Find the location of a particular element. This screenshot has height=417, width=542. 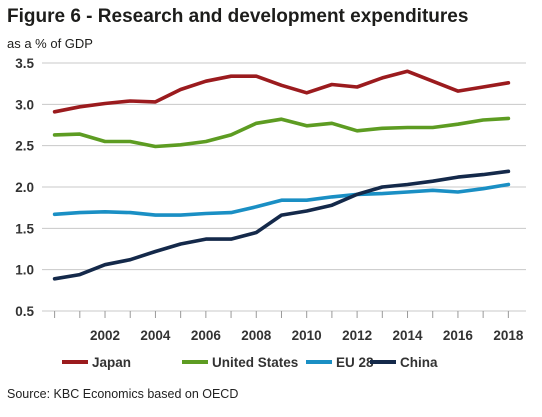

series-line-united-states is located at coordinates (281, 132).